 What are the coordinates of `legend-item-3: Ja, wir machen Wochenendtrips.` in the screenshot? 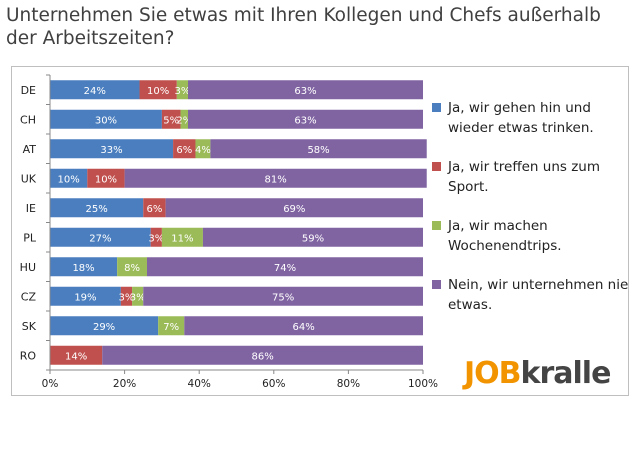 It's located at (532, 236).